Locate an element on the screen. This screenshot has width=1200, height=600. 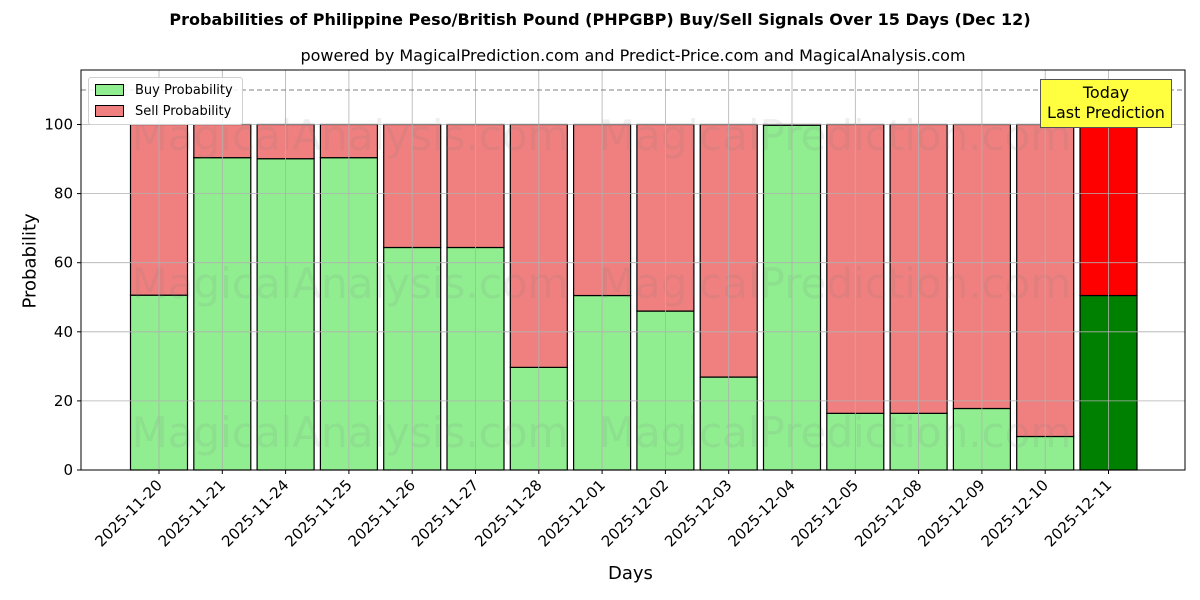
legend-label-sell: Sell Probability is located at coordinates (183, 111).